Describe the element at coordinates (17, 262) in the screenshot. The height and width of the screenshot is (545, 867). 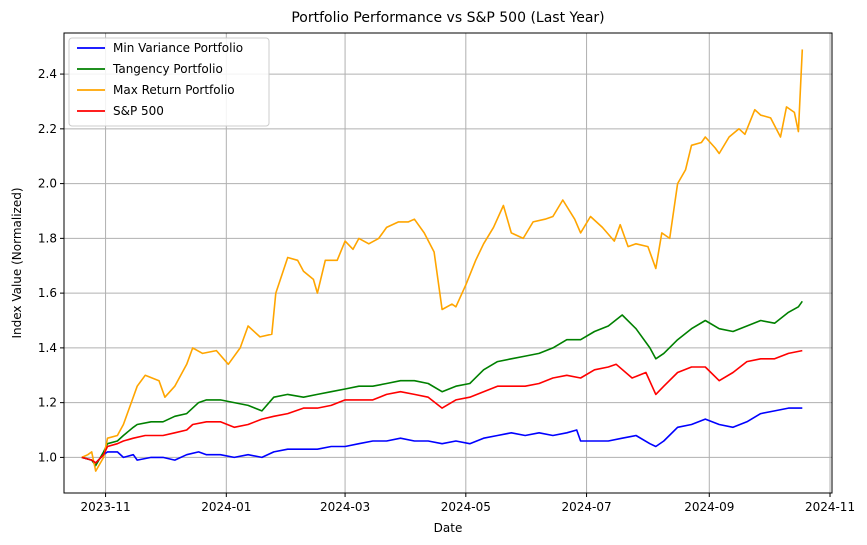
I see `y-axis-label: Index Value (Normalized)` at that location.